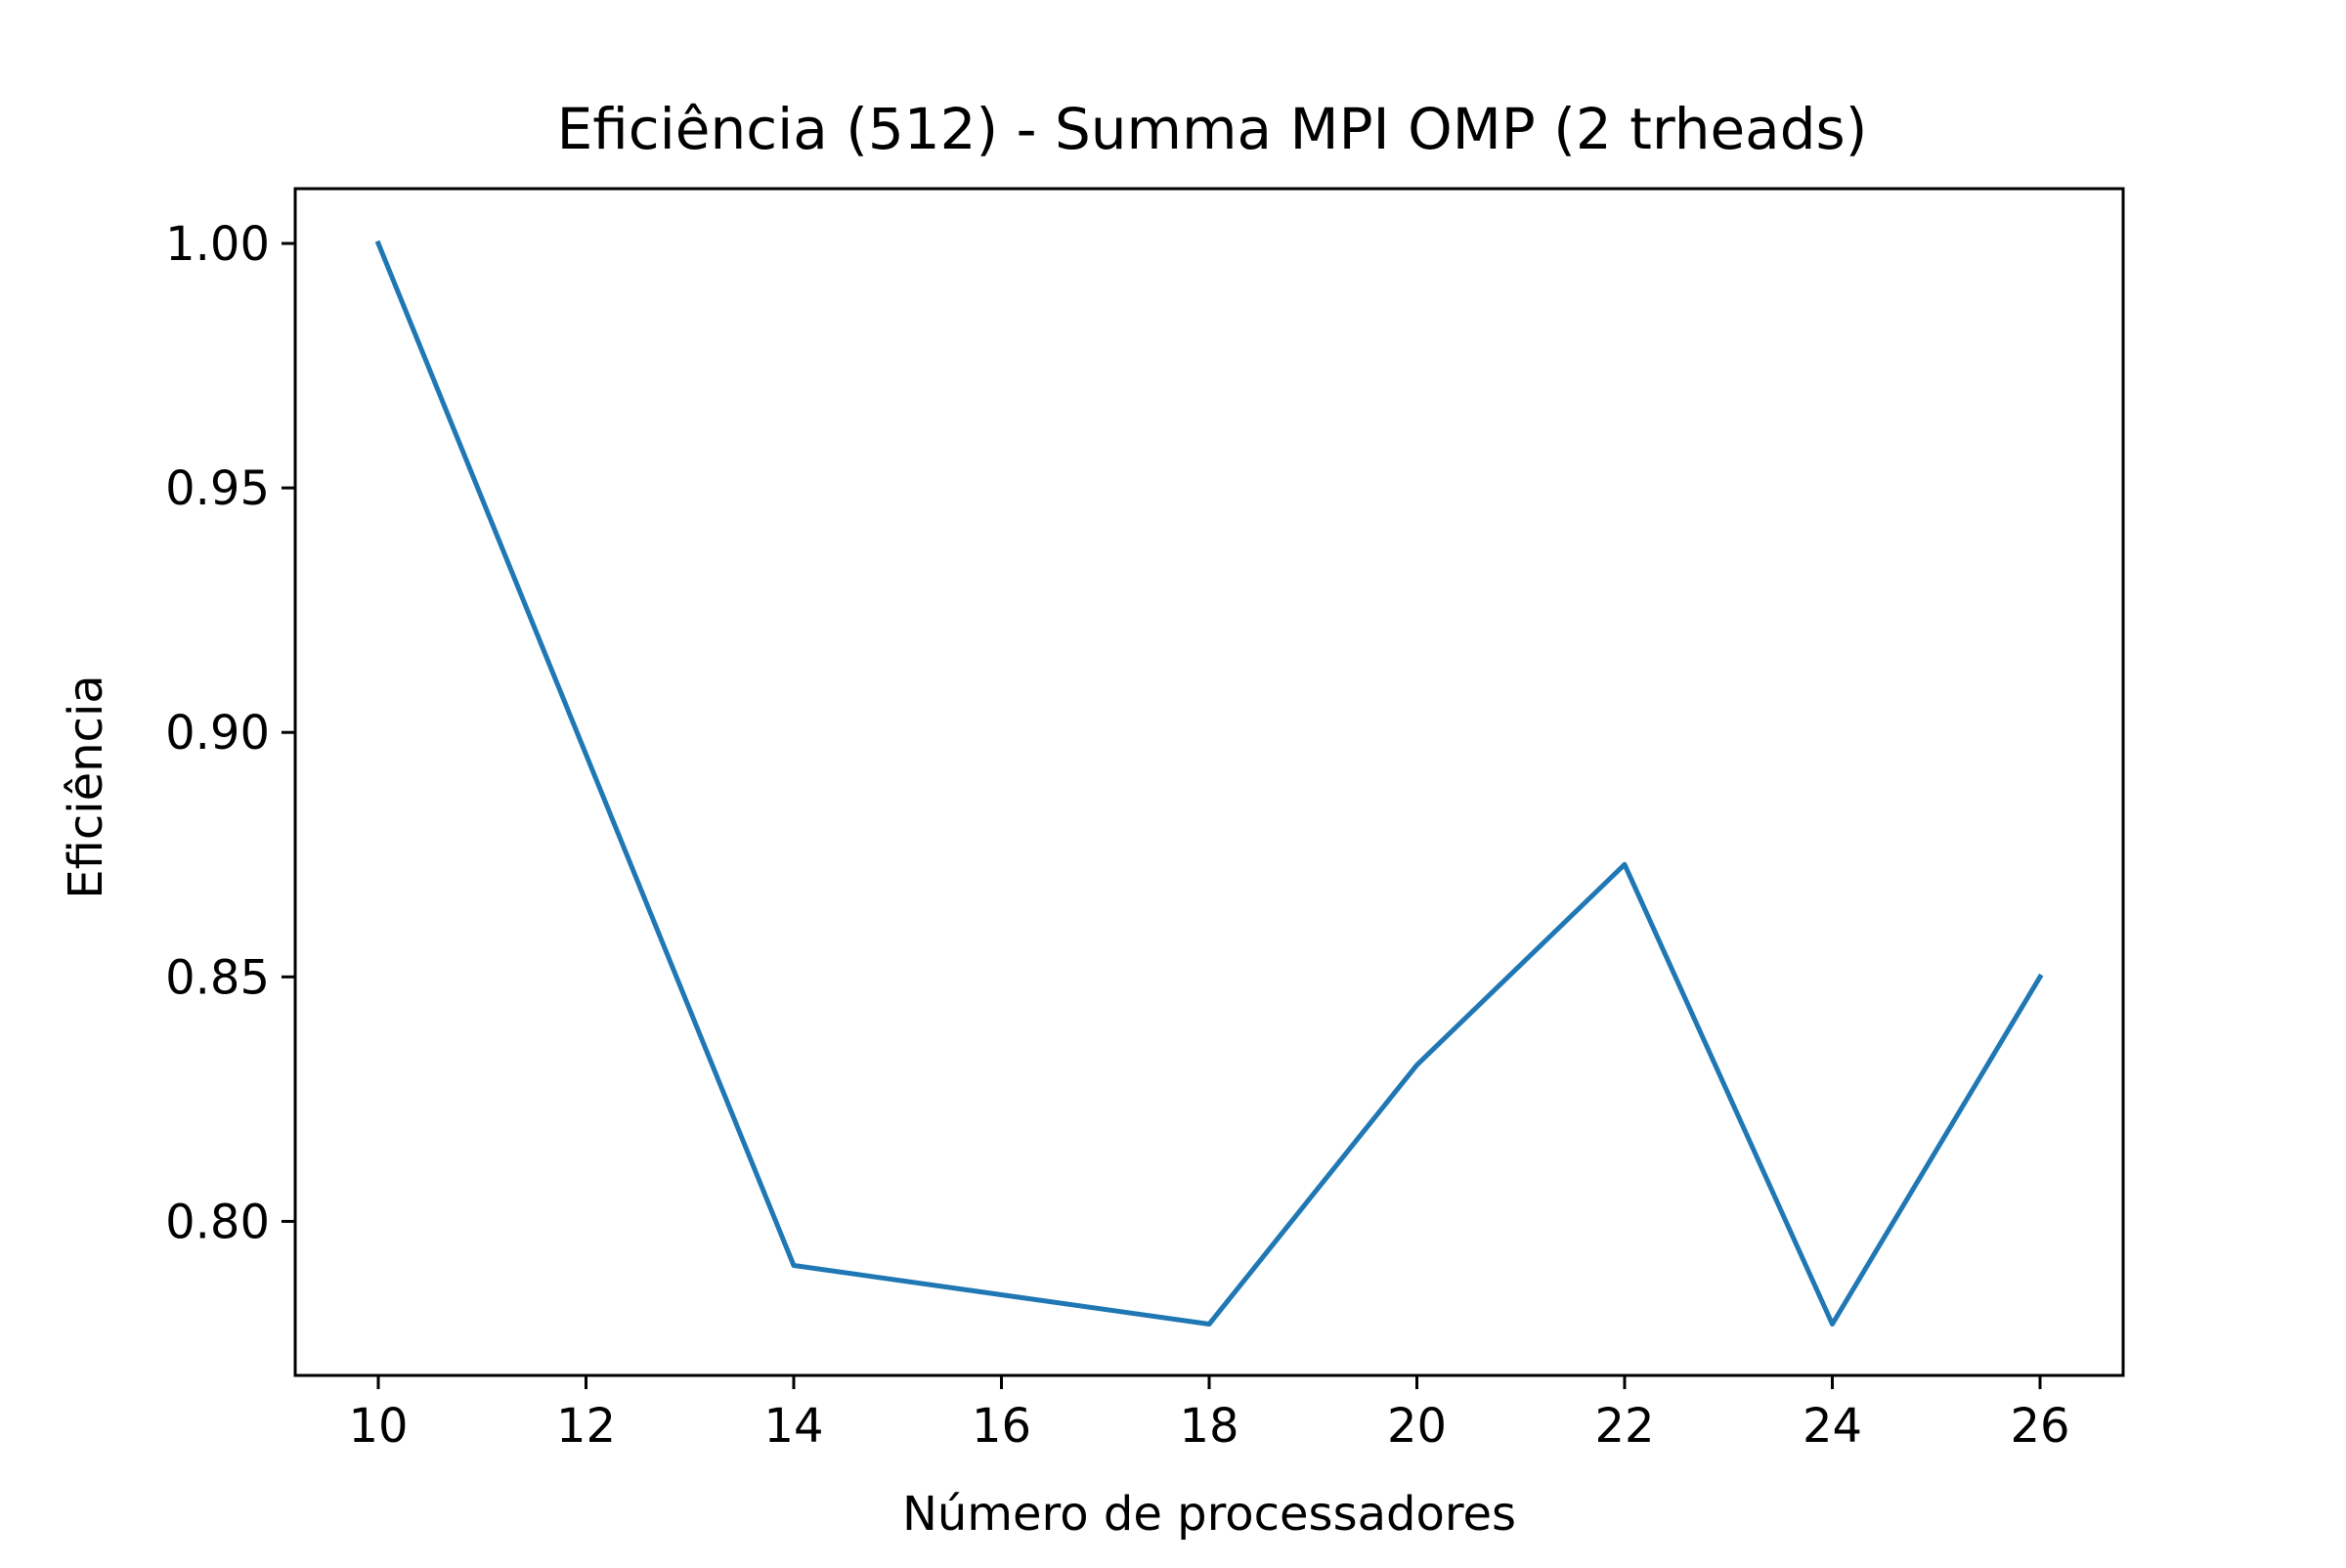  What do you see at coordinates (1208, 1427) in the screenshot?
I see `x-tick-label: 18` at bounding box center [1208, 1427].